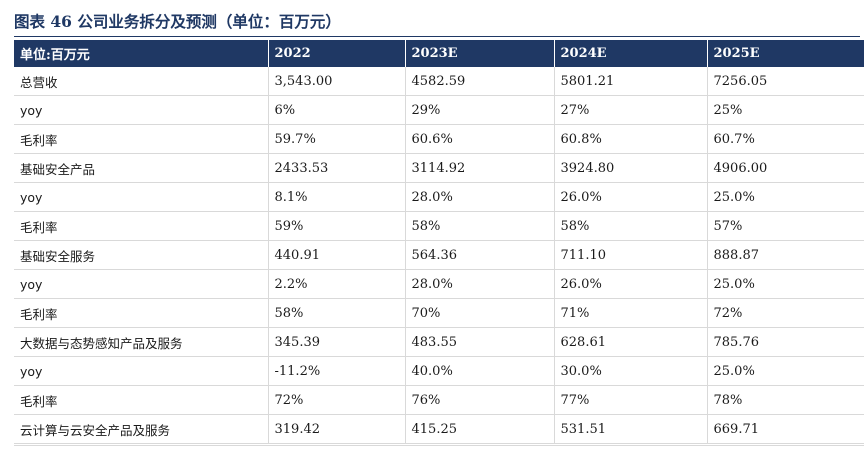  Describe the element at coordinates (785, 53) in the screenshot. I see `header-2025e: 2025E` at that location.